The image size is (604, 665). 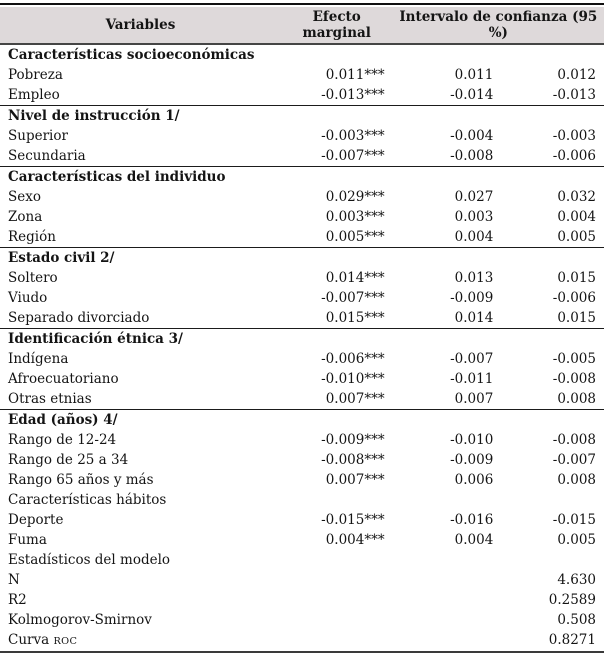 What do you see at coordinates (572, 599) in the screenshot?
I see `ci-high-value: 0.2589` at bounding box center [572, 599].